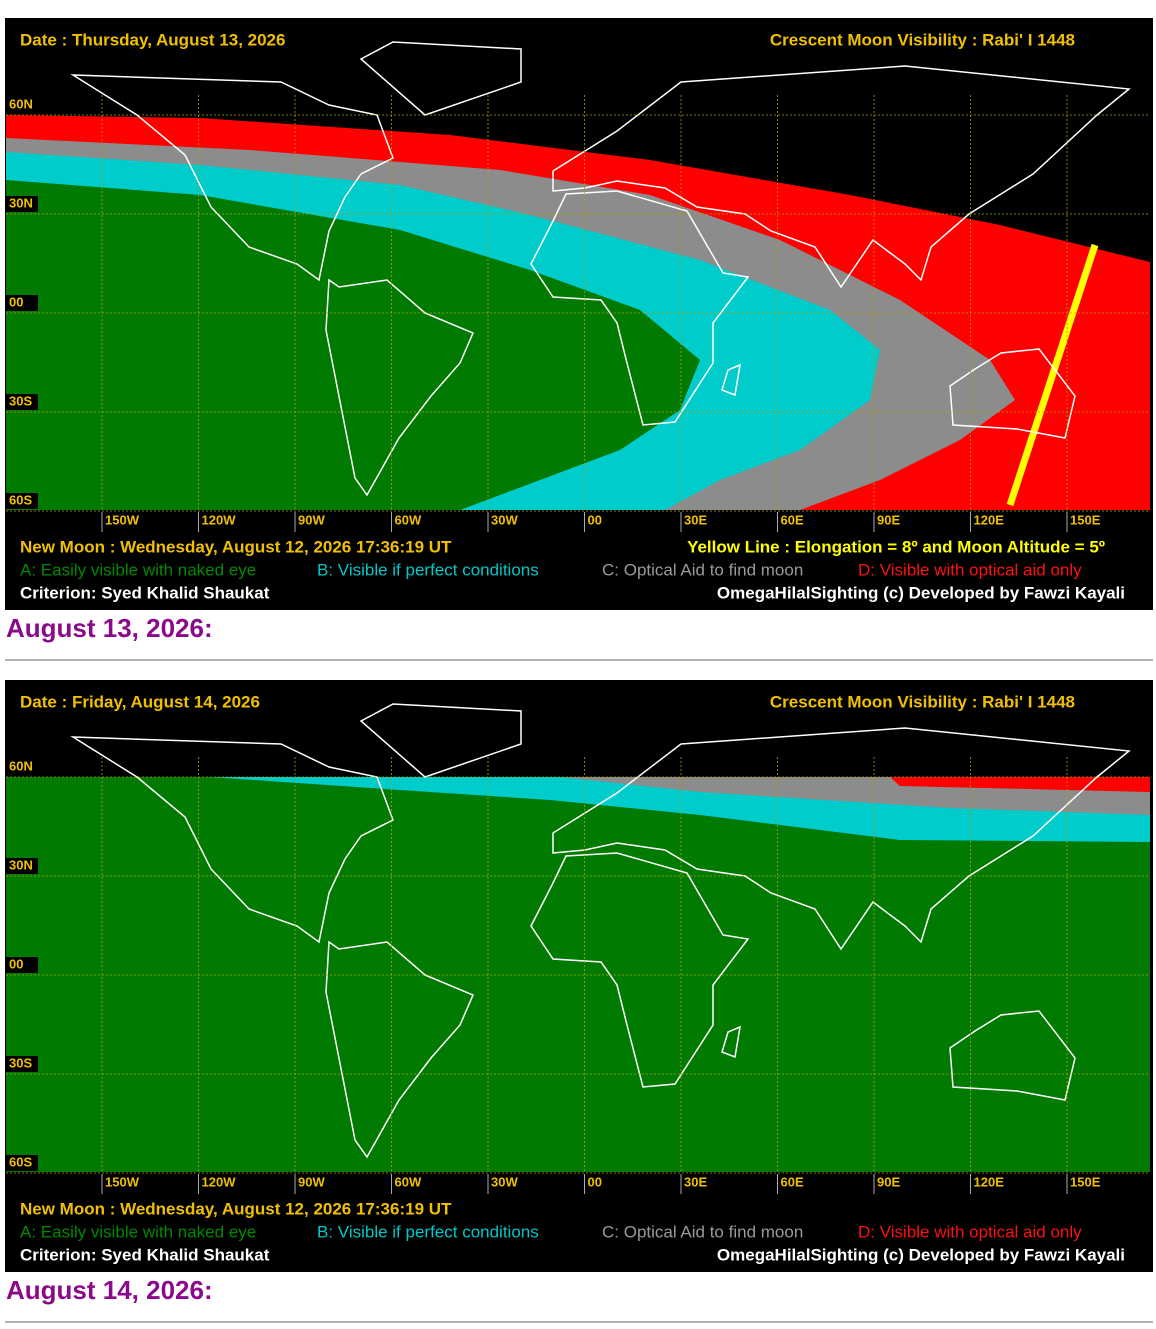 The image size is (1156, 1329). Describe the element at coordinates (1052, 375) in the screenshot. I see `yellow-line` at that location.